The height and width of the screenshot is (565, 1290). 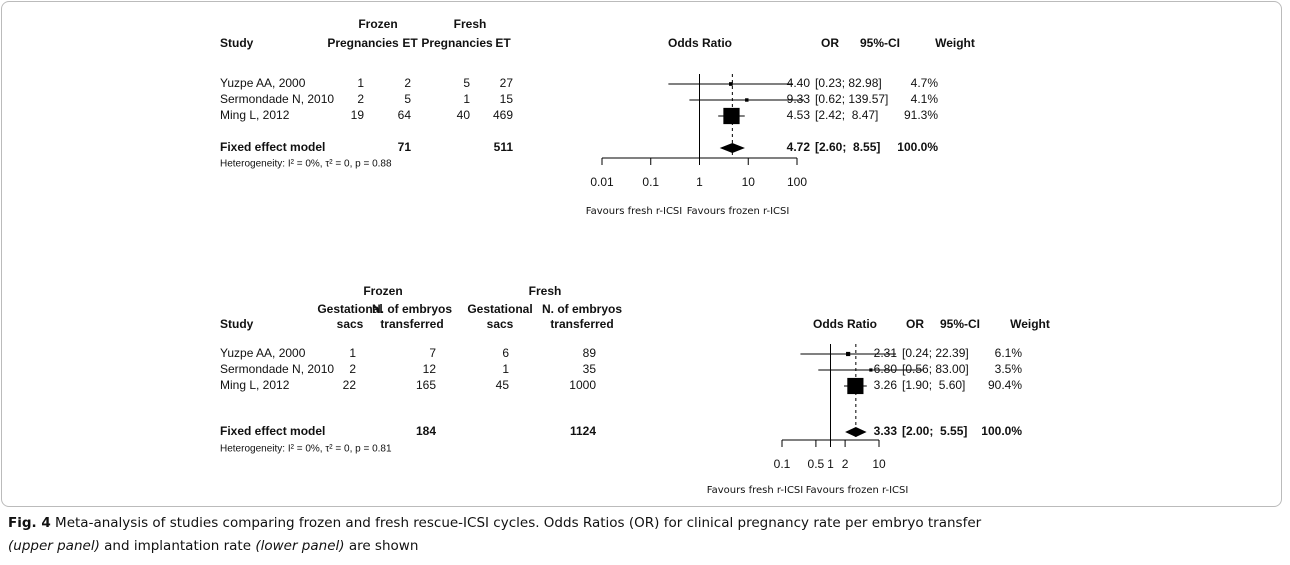 What do you see at coordinates (846, 115) in the screenshot?
I see `ci-label: [2.42; 8.47]` at bounding box center [846, 115].